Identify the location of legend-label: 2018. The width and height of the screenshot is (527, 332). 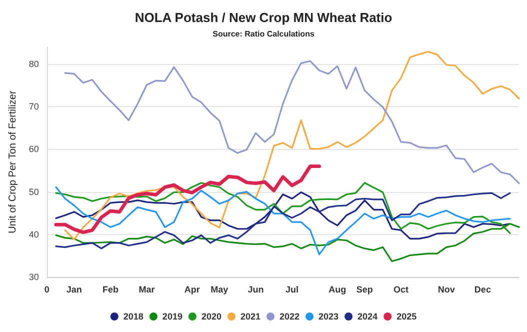
(133, 317).